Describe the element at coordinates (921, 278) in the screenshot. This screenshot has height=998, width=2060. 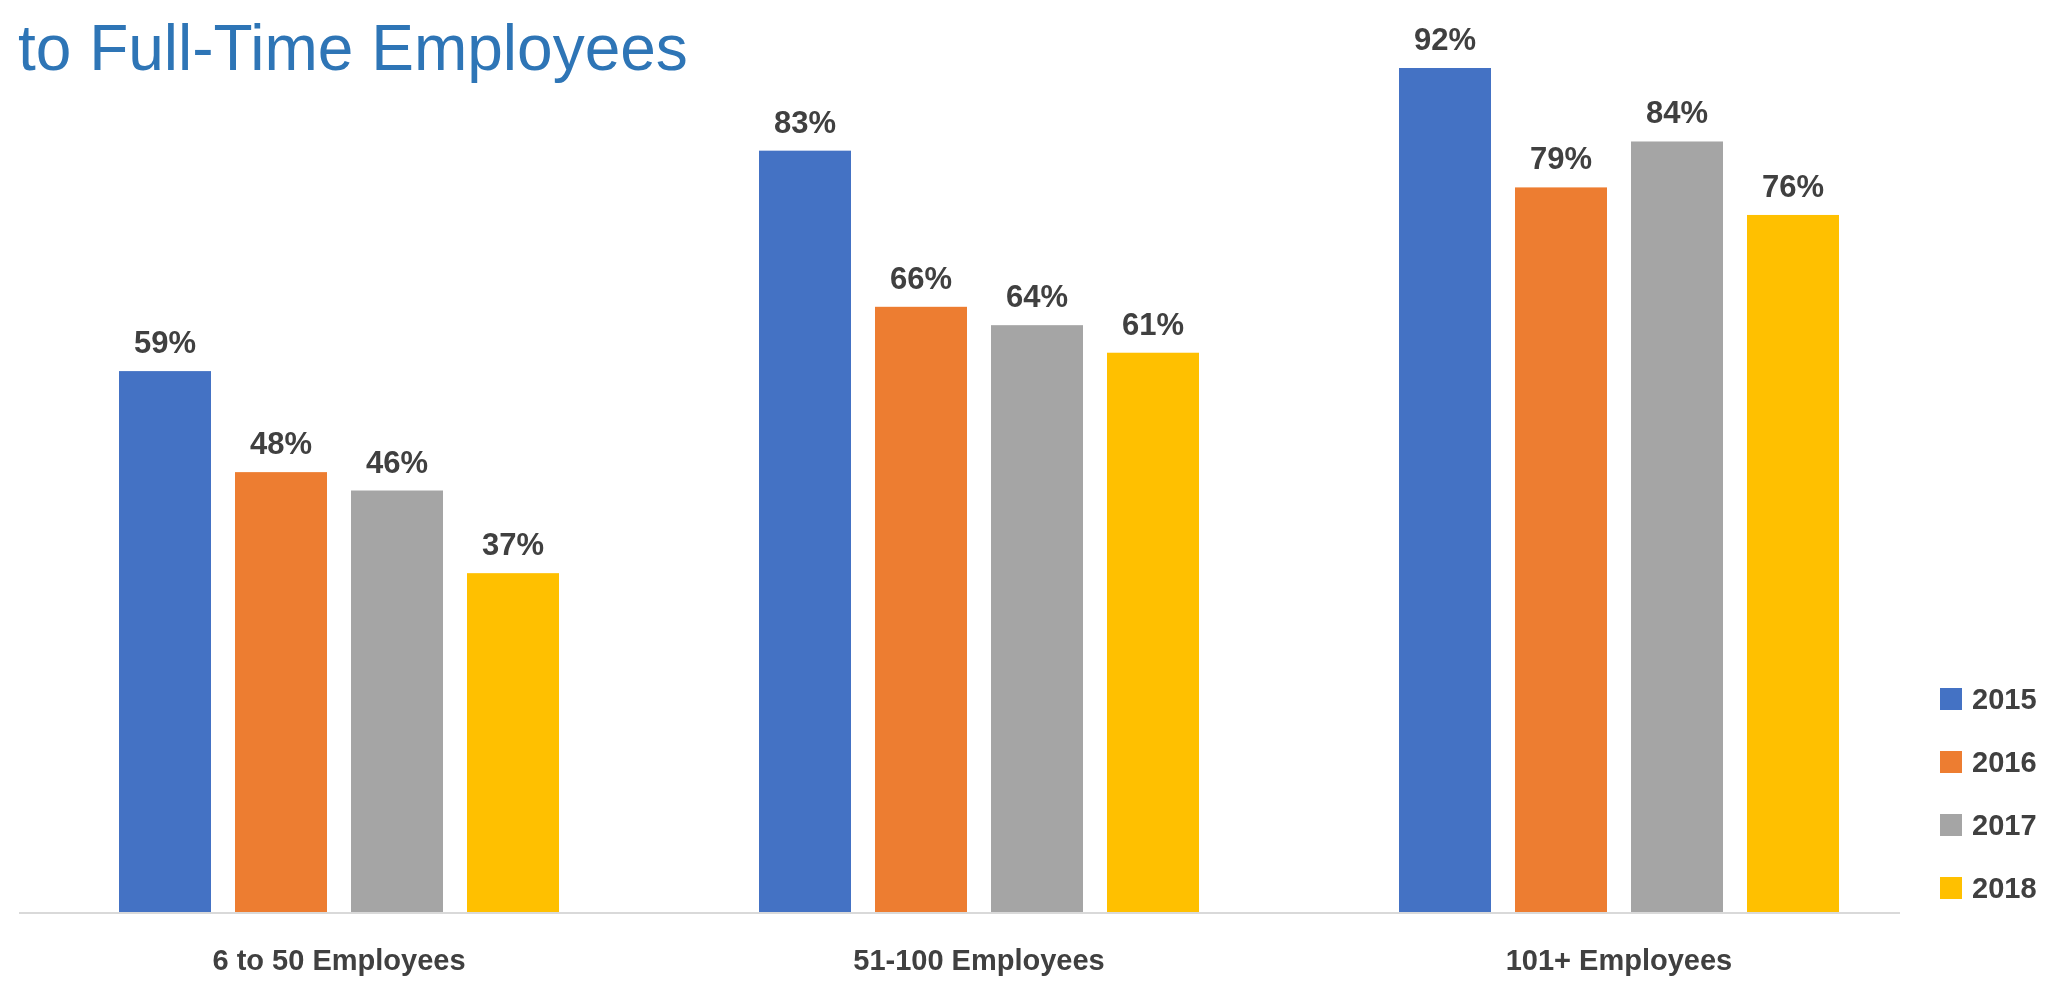
I see `data-label: 66%` at that location.